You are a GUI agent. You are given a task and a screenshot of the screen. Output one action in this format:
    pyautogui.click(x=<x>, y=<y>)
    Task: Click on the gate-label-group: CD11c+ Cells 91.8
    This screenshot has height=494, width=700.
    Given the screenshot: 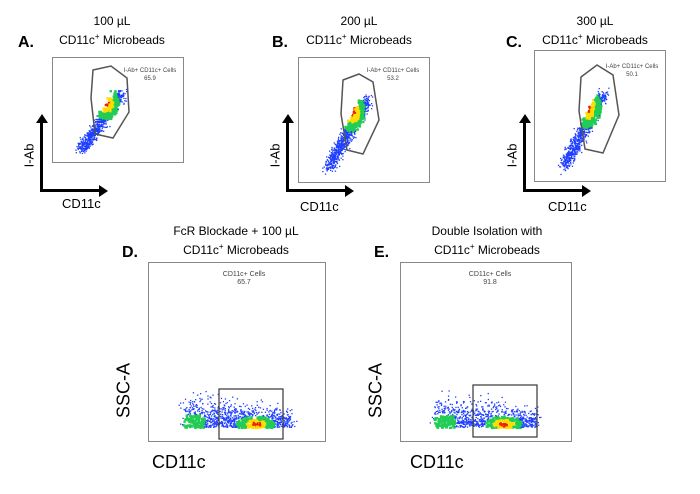 What is the action you would take?
    pyautogui.click(x=490, y=279)
    